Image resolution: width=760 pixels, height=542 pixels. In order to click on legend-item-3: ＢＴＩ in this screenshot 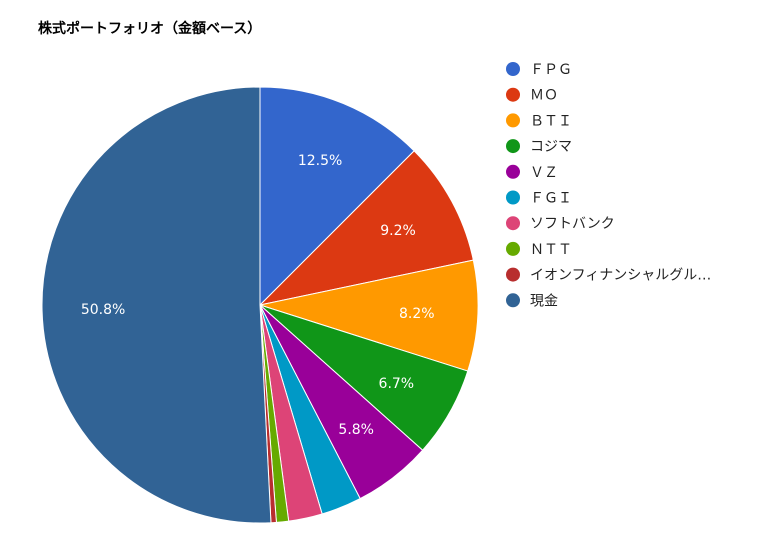, I will do `click(539, 121)`.